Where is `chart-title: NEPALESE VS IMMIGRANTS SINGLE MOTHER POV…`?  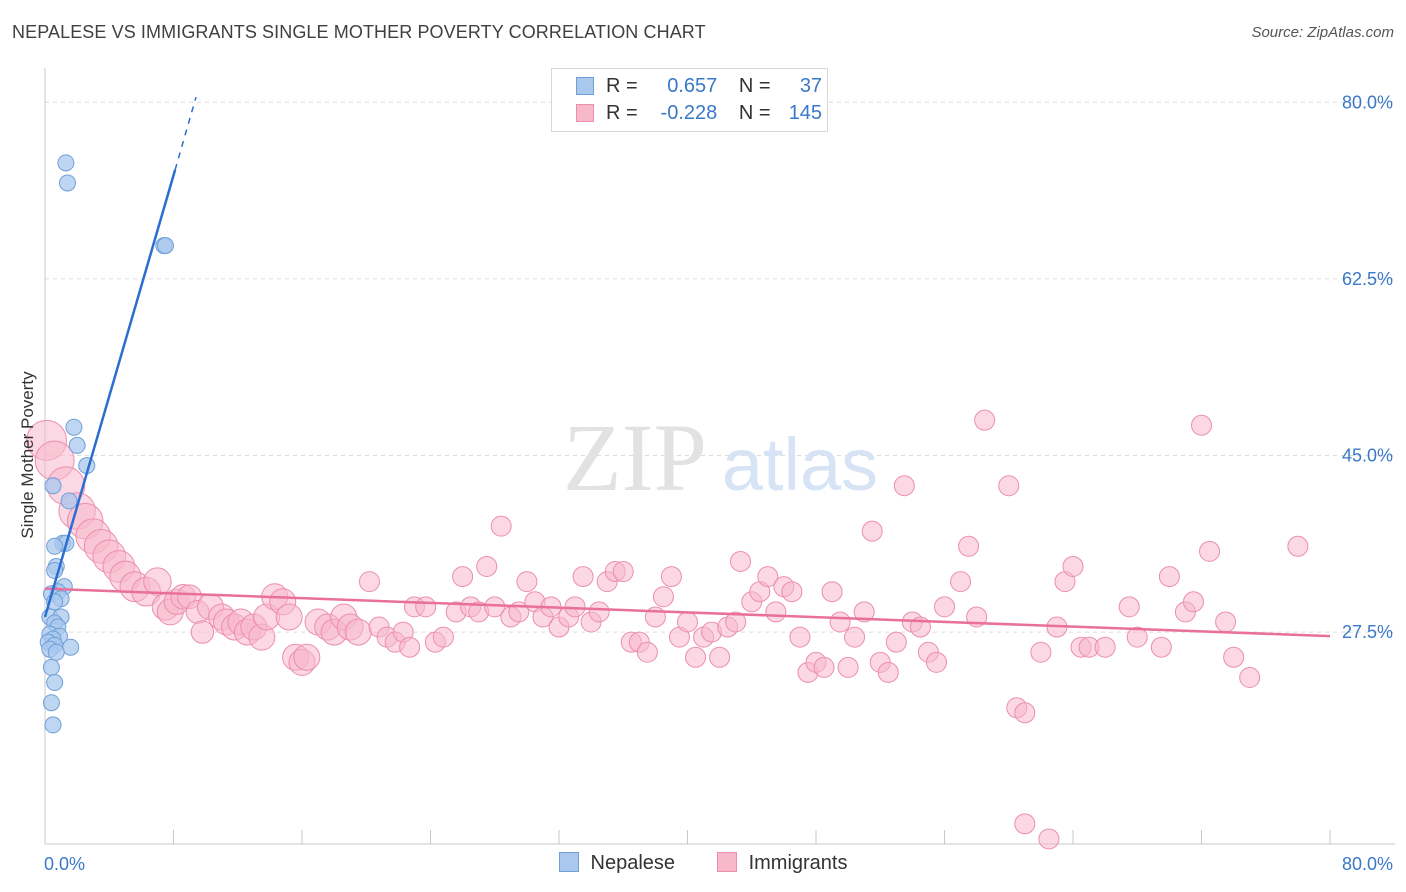 chart-title: NEPALESE VS IMMIGRANTS SINGLE MOTHER POV… is located at coordinates (359, 32).